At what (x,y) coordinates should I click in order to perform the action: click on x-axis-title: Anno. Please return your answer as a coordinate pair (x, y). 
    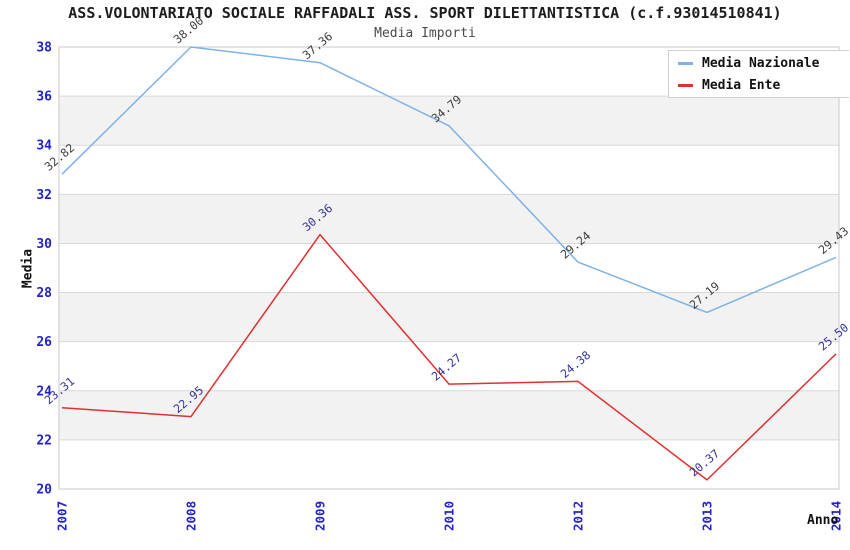
    Looking at the image, I should click on (823, 520).